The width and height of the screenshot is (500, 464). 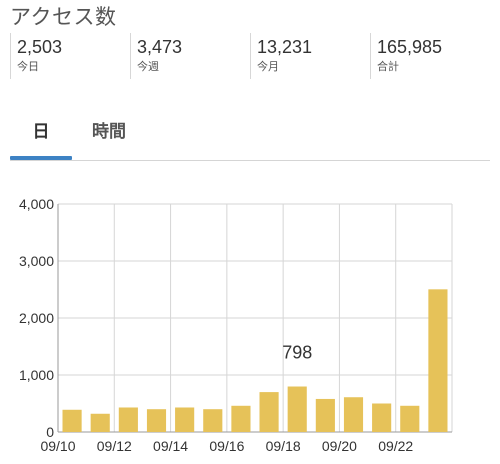 I want to click on y-tick-label: 4,000, so click(x=36, y=204).